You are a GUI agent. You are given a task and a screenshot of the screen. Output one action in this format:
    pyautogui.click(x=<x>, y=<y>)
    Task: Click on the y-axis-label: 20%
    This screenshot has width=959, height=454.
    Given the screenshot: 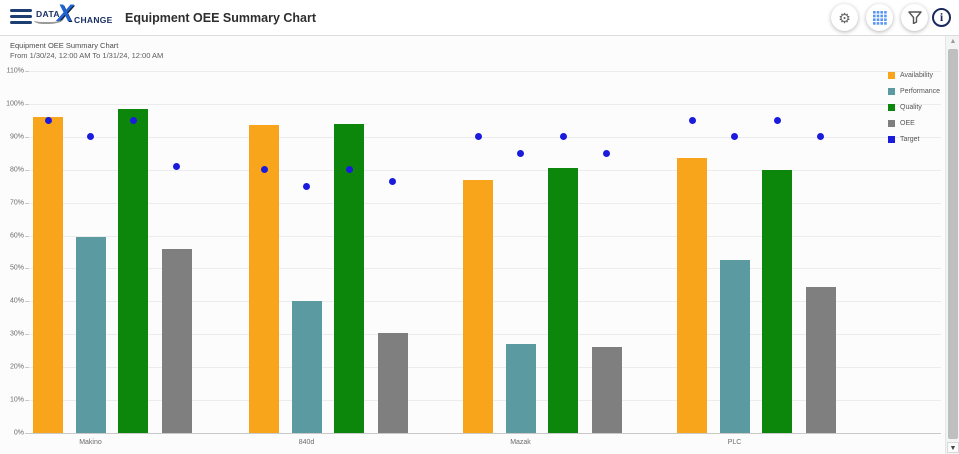 What is the action you would take?
    pyautogui.click(x=16, y=367)
    